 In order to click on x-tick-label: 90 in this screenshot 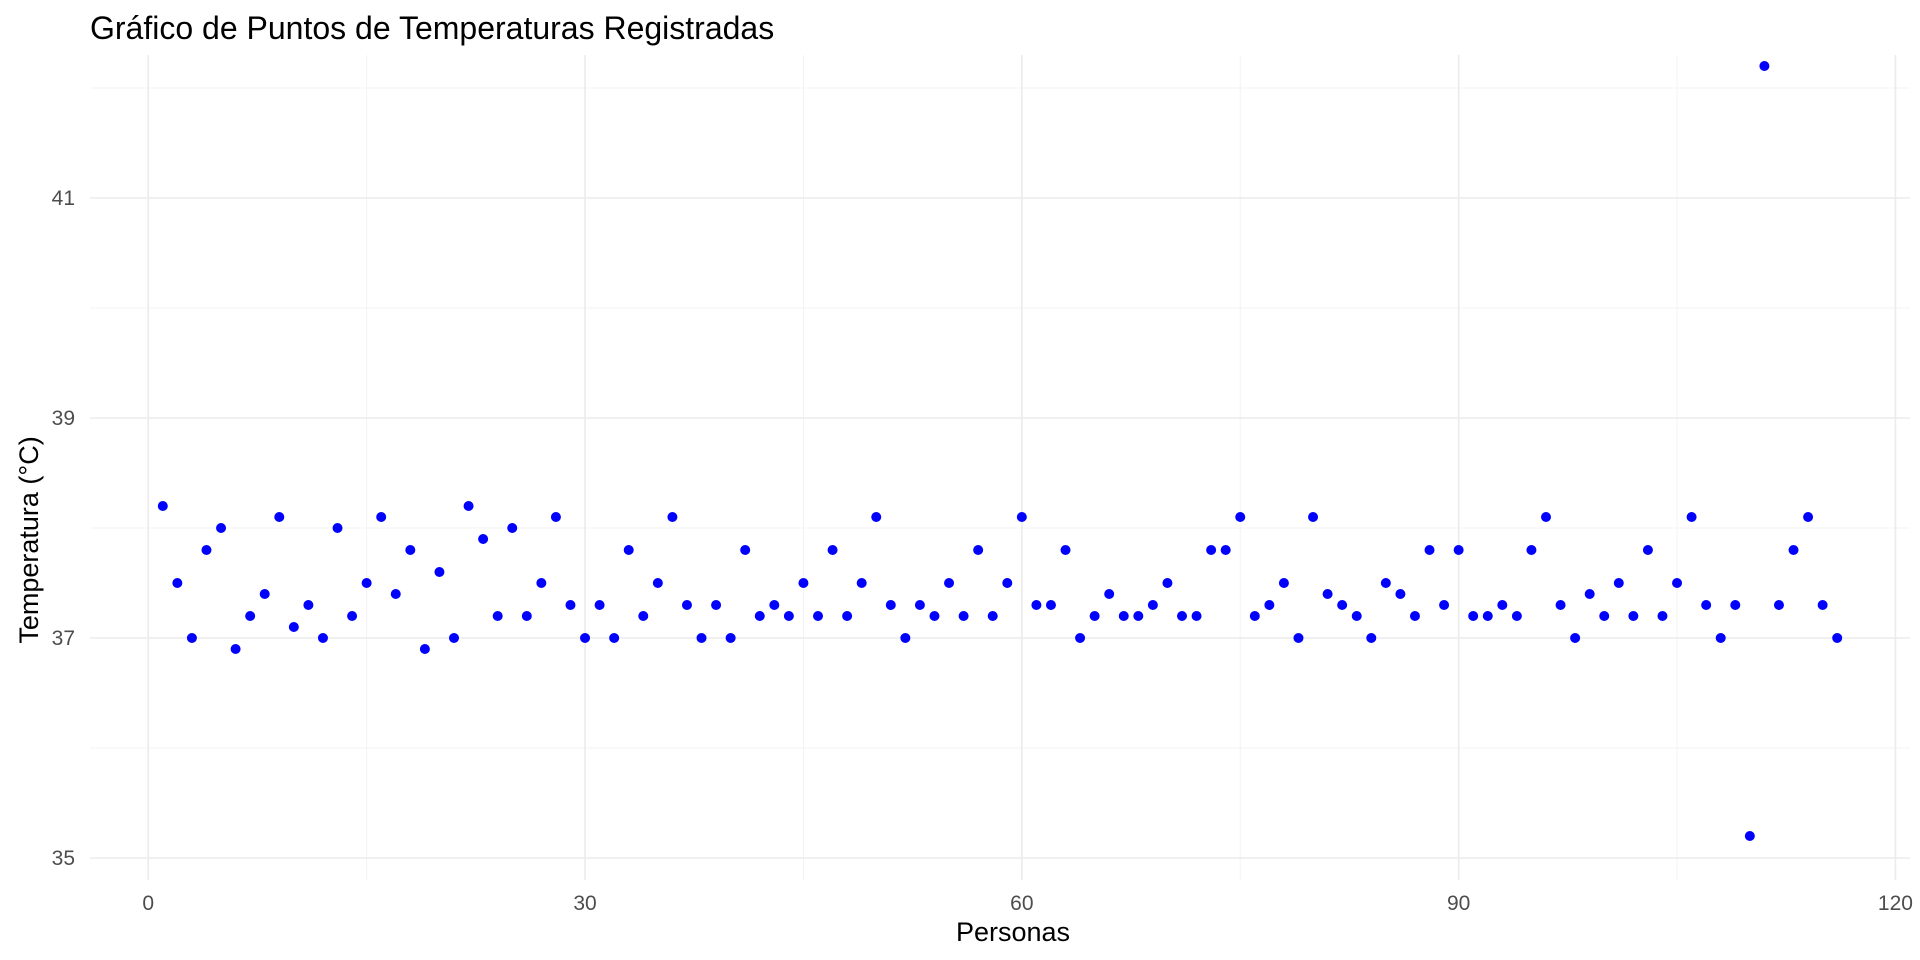, I will do `click(1458, 903)`.